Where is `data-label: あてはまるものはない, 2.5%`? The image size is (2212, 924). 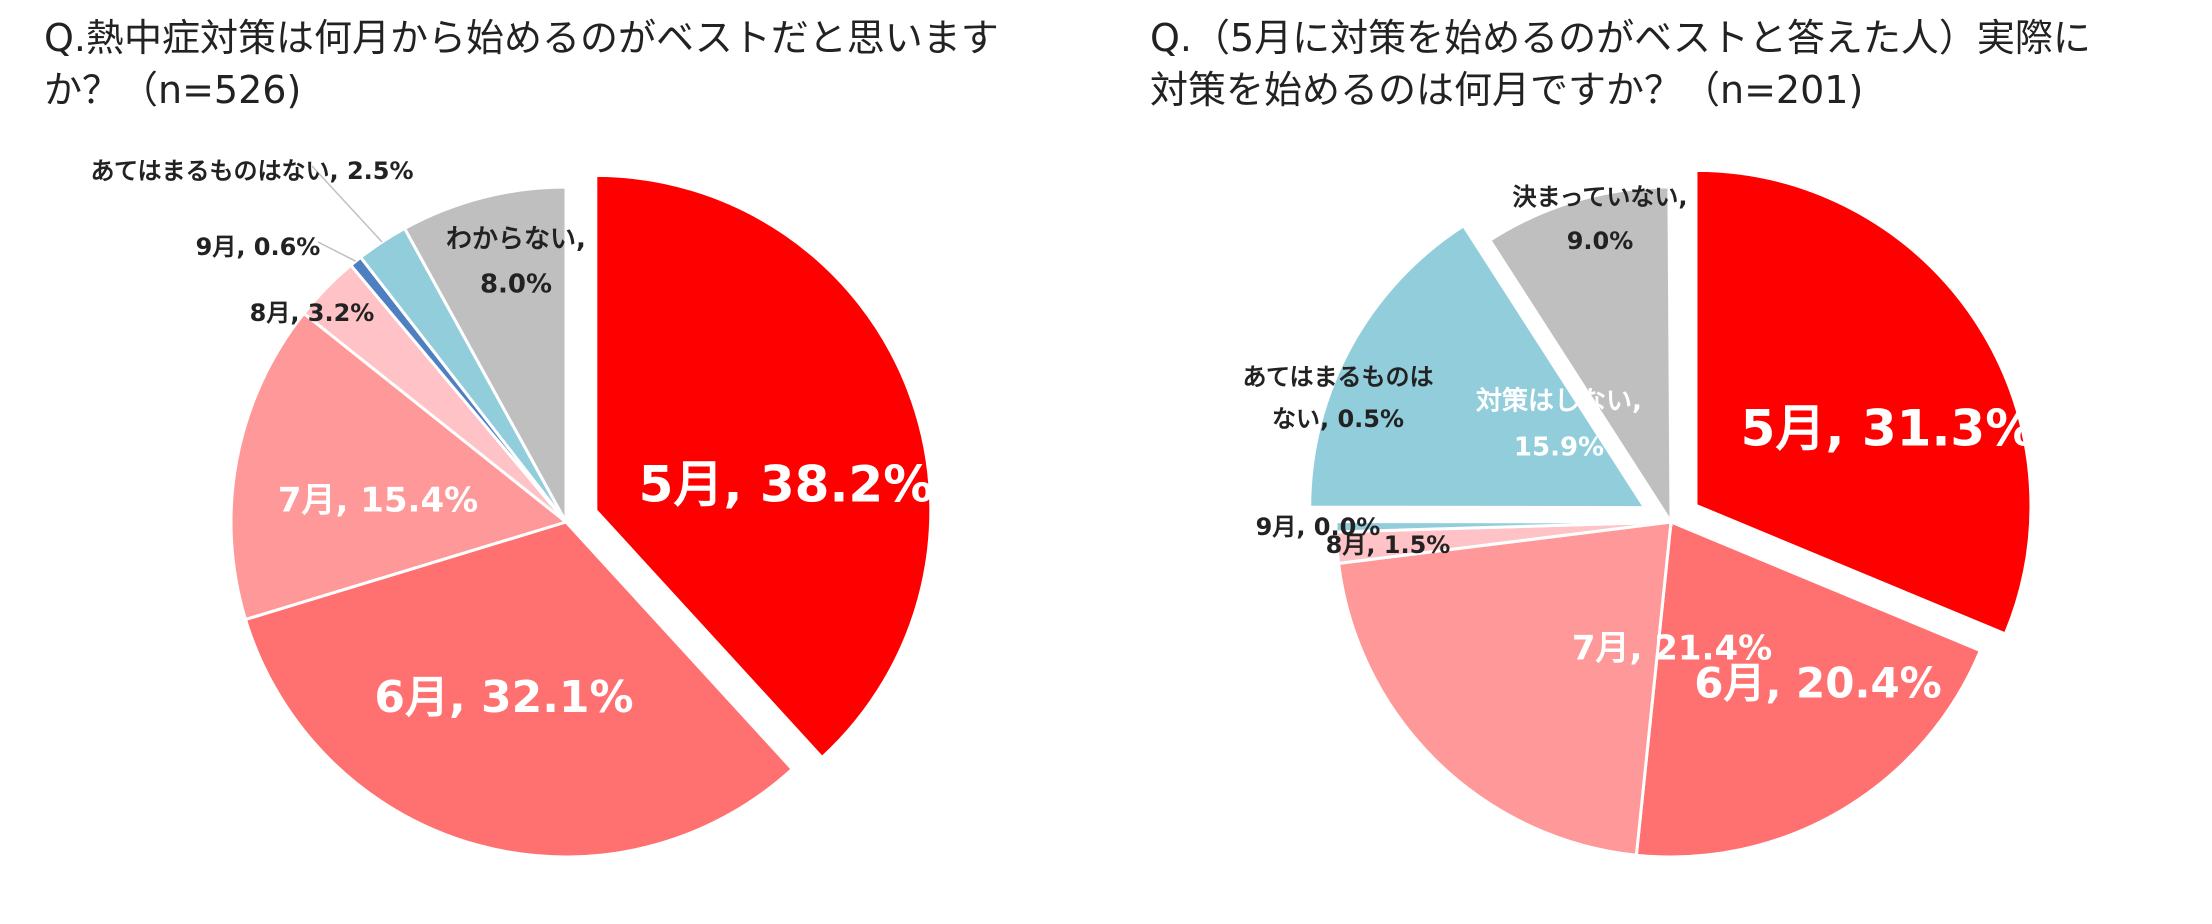
data-label: あてはまるものはない, 2.5% is located at coordinates (251, 171).